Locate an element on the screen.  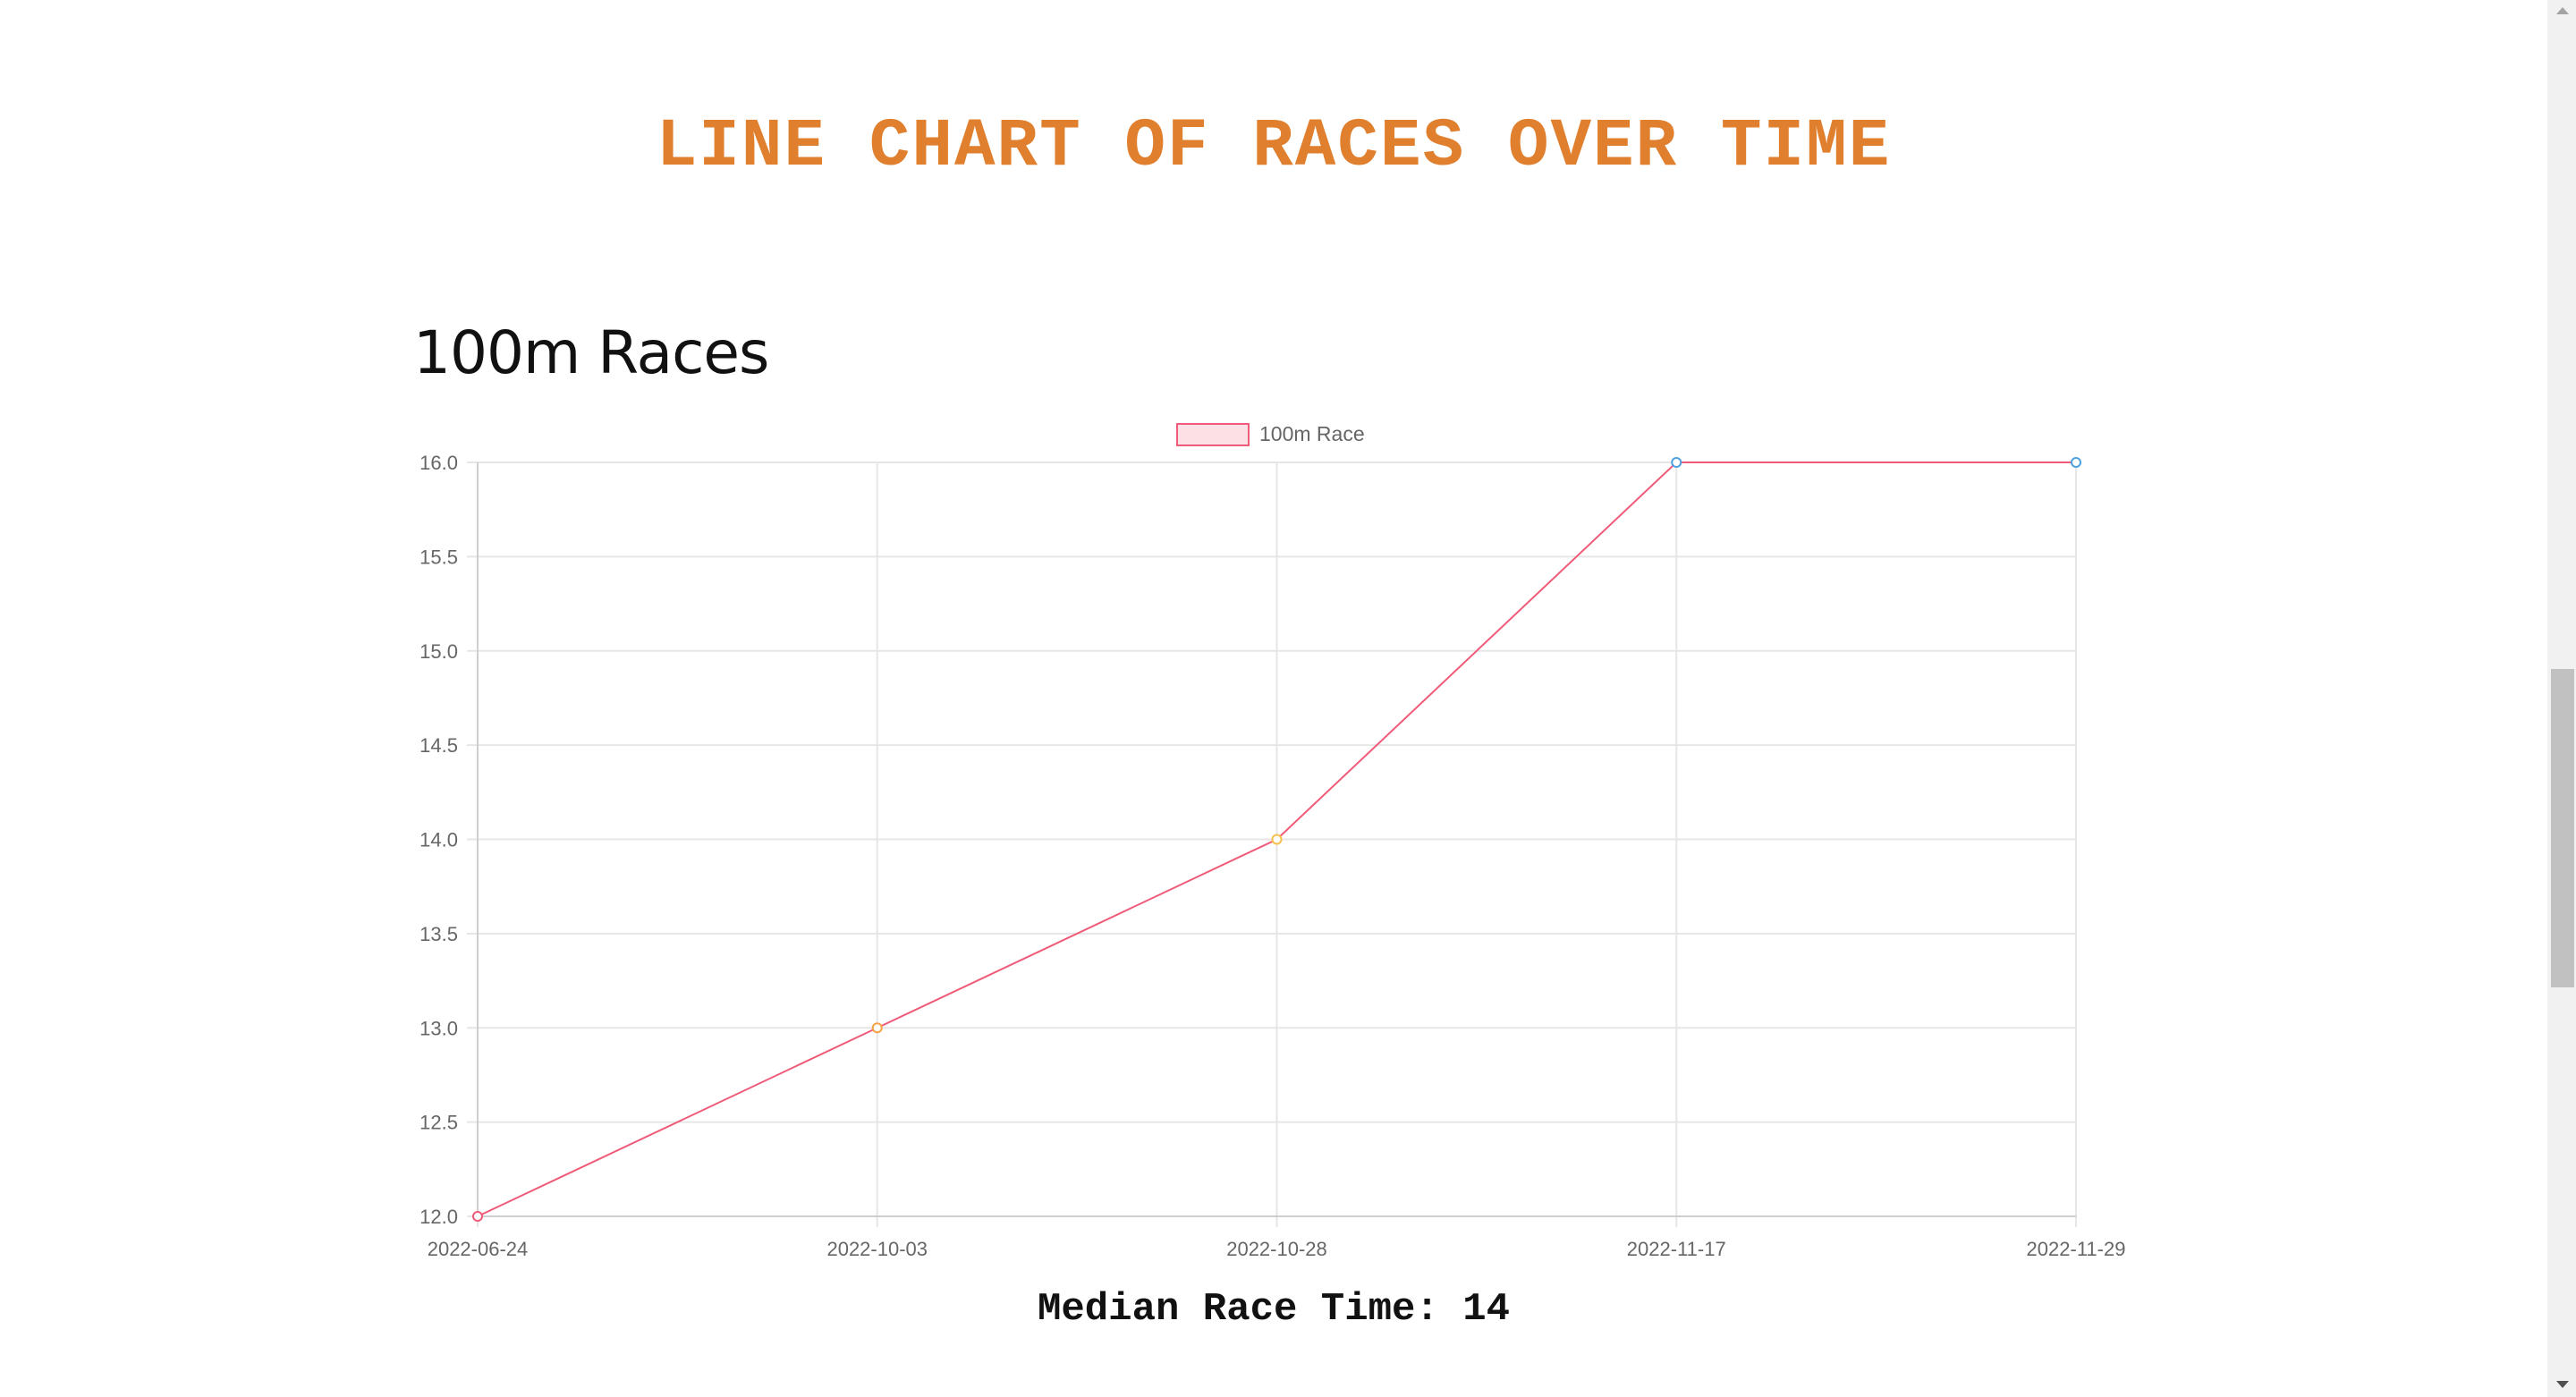
x-tick-label: 2022-06-24 is located at coordinates (478, 1249).